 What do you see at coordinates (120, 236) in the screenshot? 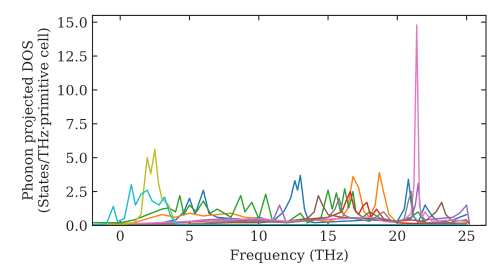
I see `x-tick-label: 0` at bounding box center [120, 236].